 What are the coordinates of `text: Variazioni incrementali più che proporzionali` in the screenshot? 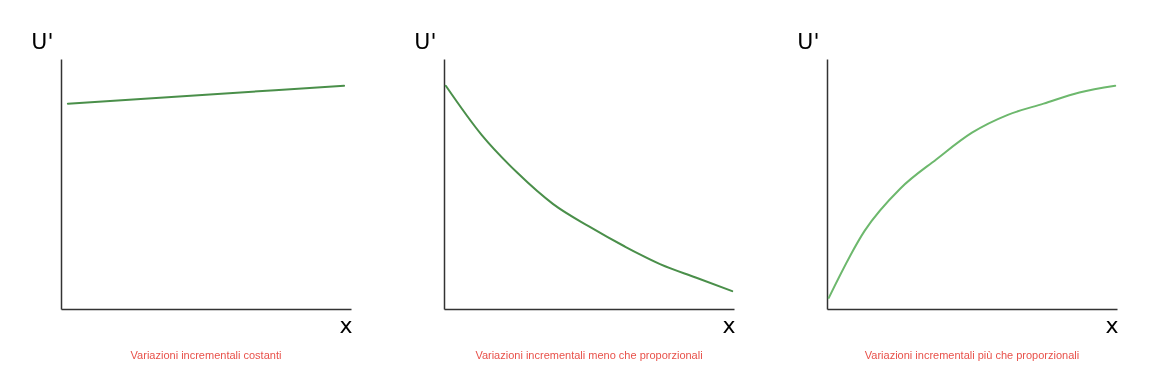 It's located at (972, 355).